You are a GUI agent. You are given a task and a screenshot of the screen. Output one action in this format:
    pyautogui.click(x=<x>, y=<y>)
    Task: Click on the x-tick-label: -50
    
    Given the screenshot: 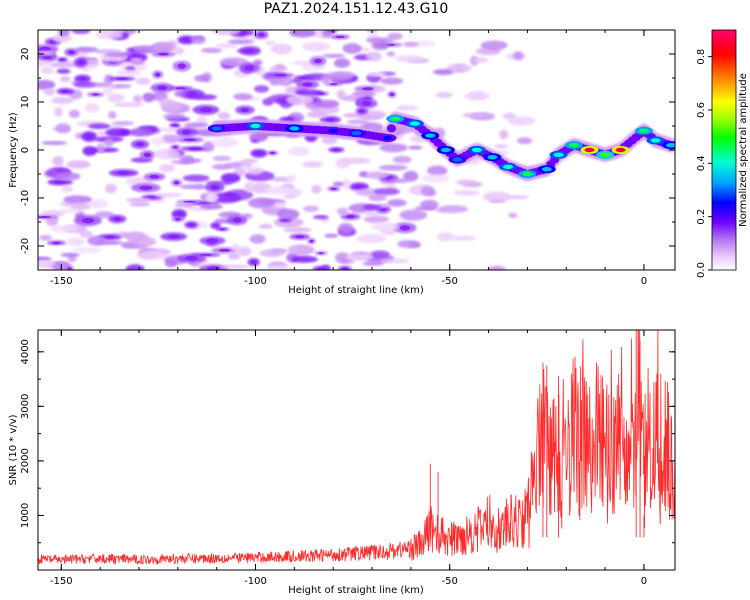 What is the action you would take?
    pyautogui.click(x=450, y=581)
    